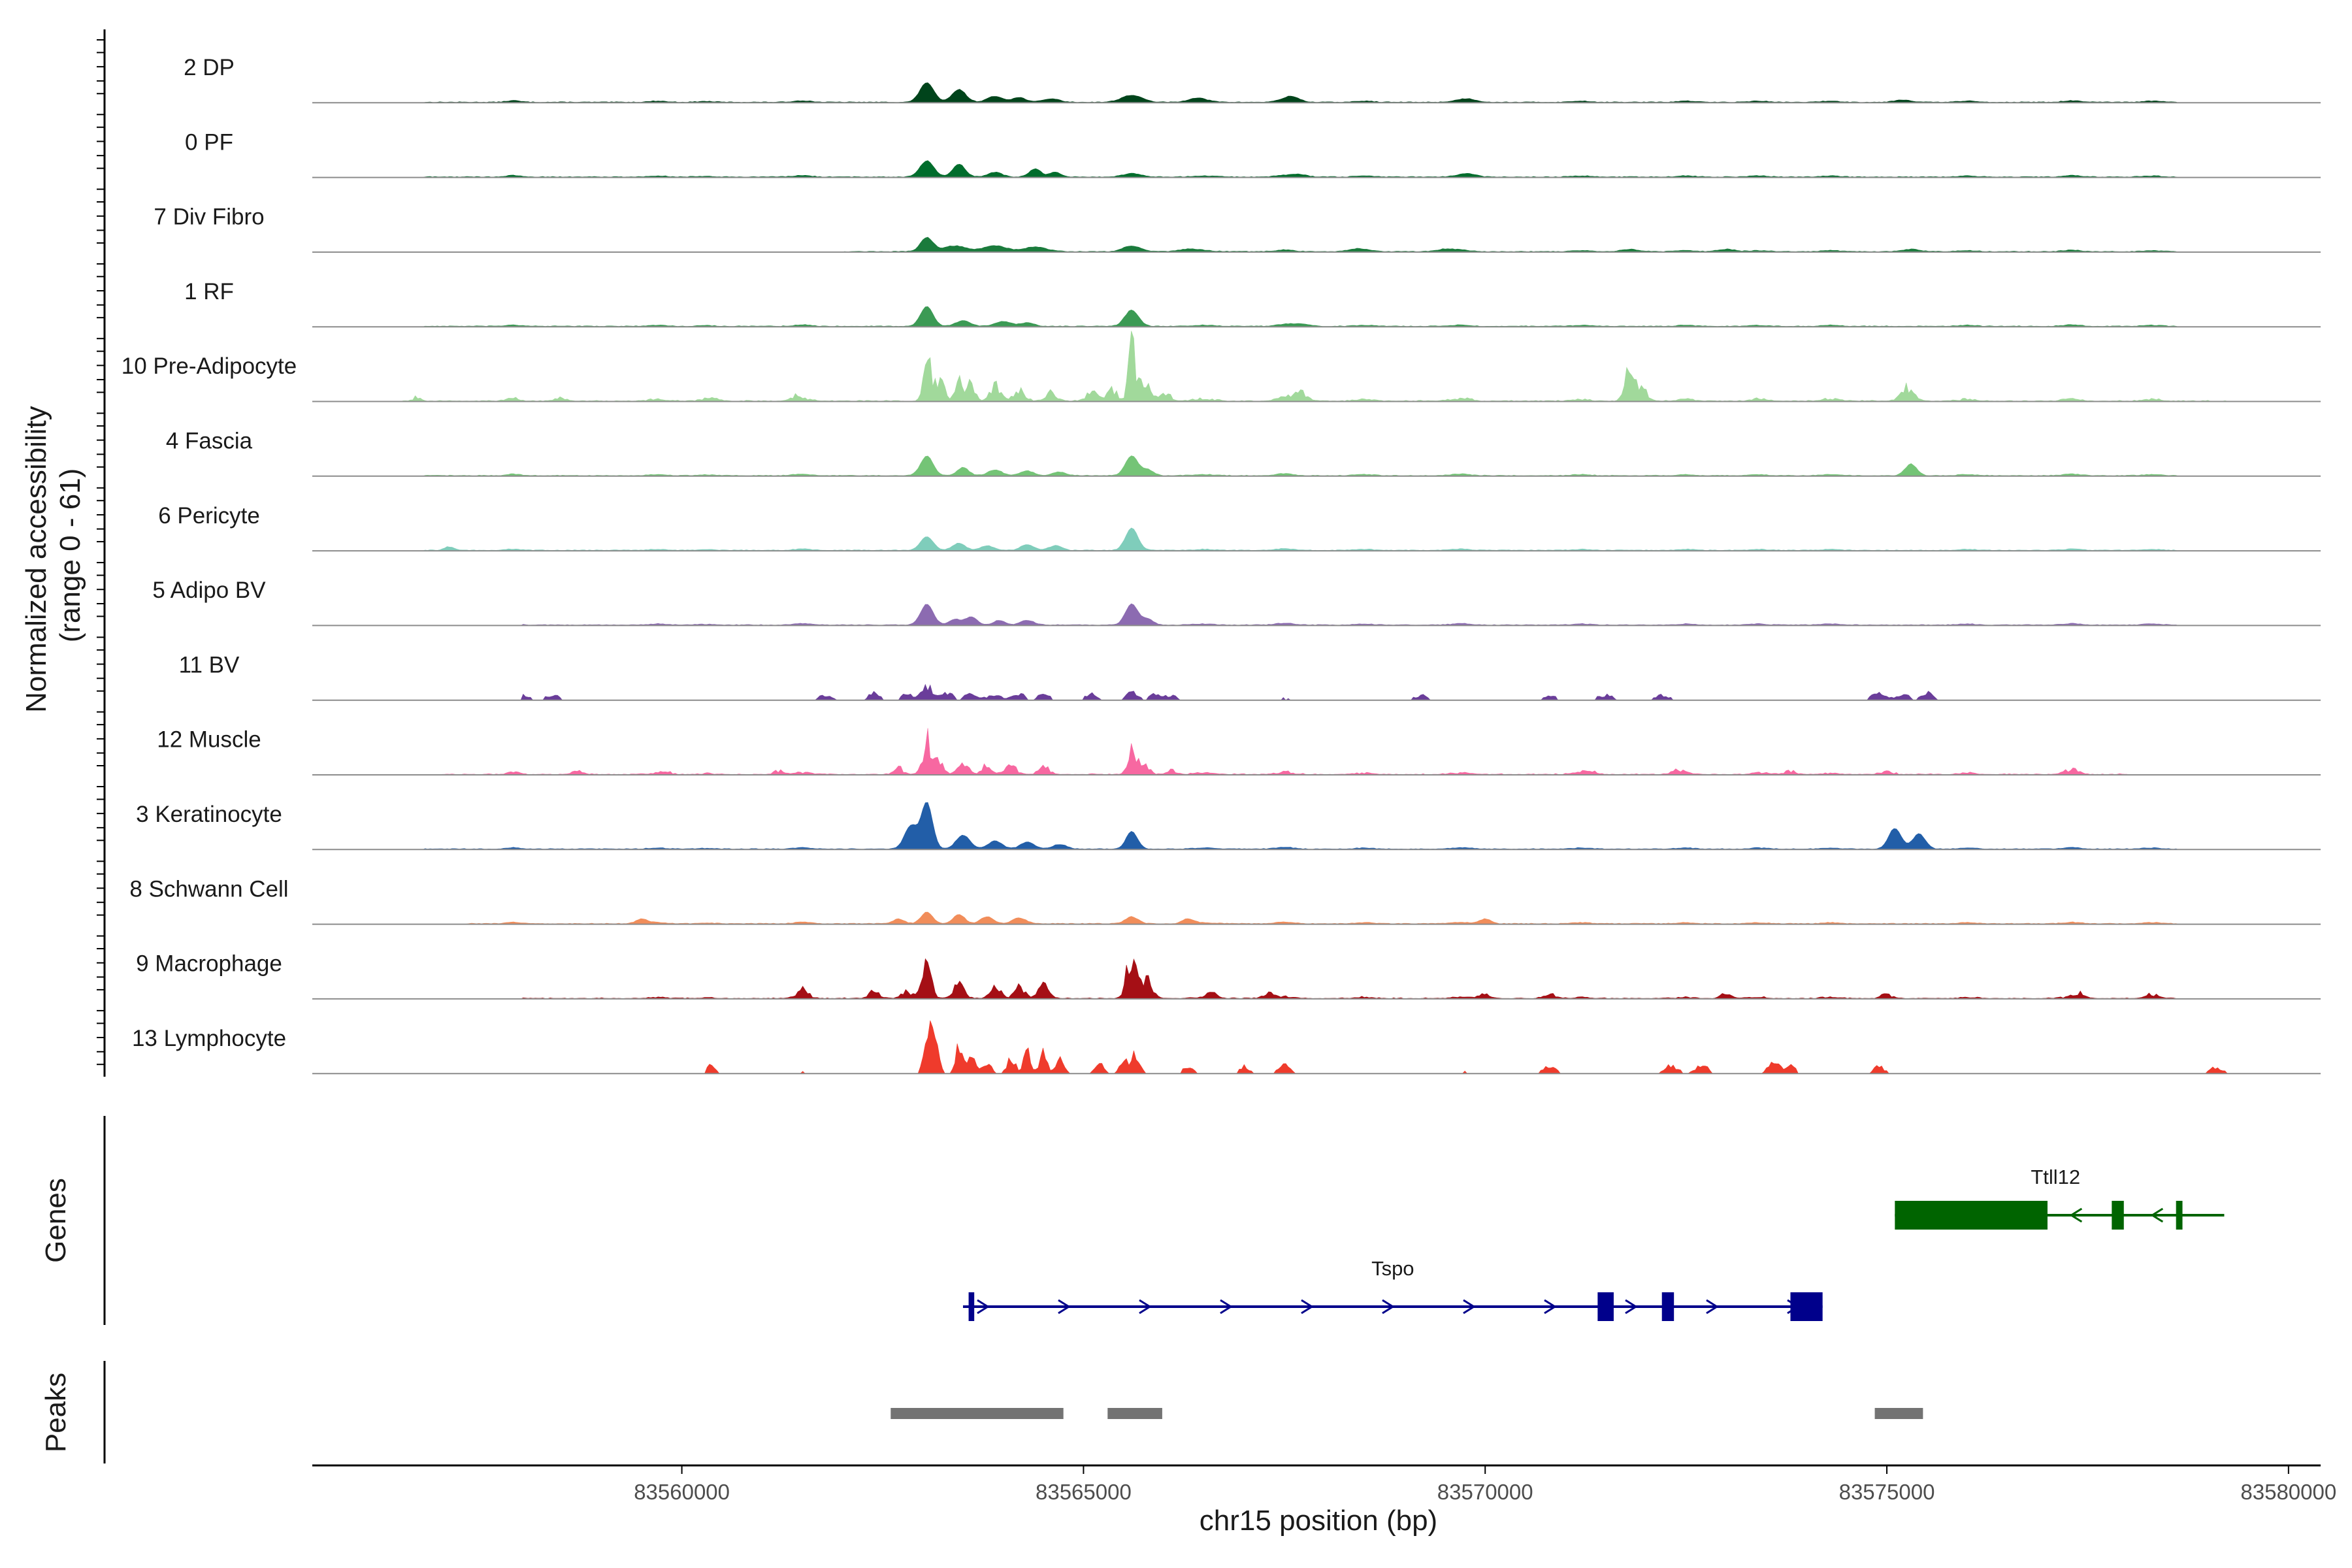 The image size is (2352, 1568). I want to click on track-label: 5 Adipo BV, so click(209, 590).